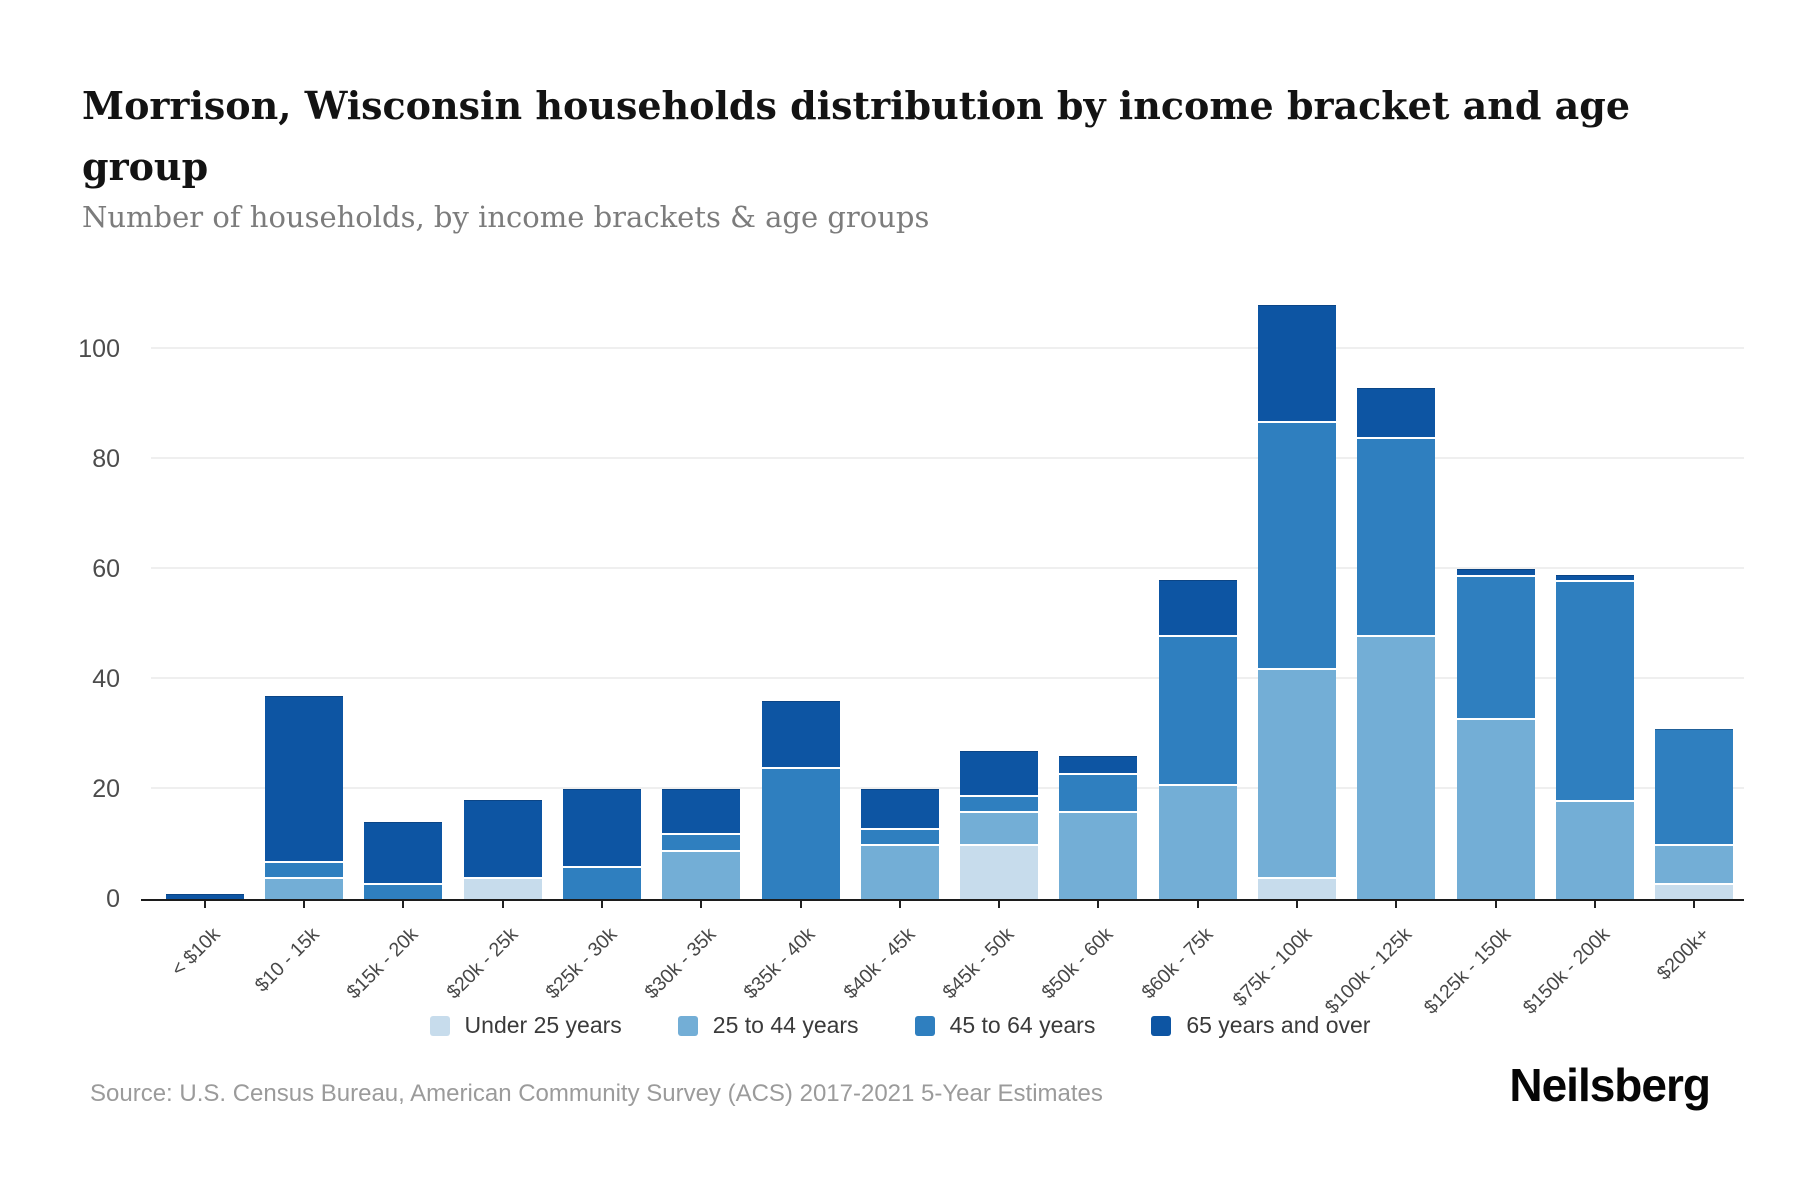 This screenshot has height=1200, width=1800. I want to click on legend-item-65-years-and-over: 65 years and over, so click(1260, 1025).